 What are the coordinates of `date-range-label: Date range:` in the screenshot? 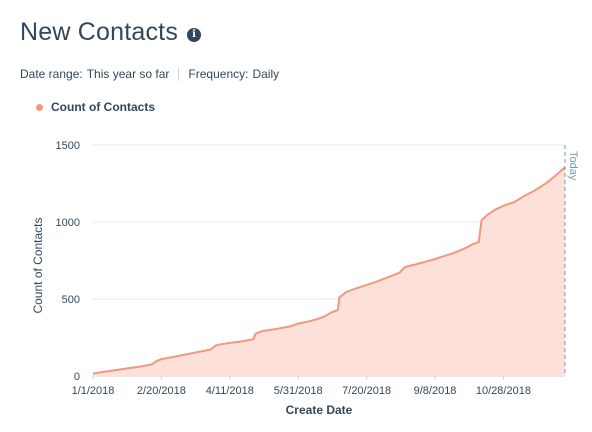 It's located at (51, 74).